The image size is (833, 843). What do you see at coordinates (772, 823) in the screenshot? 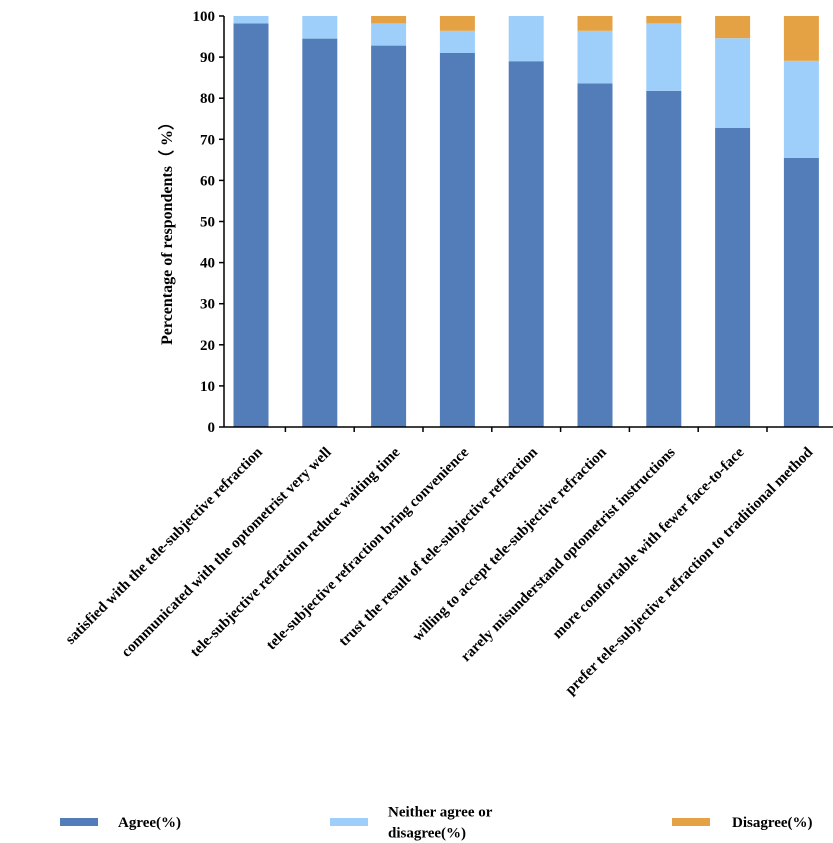
I see `legend-label-3: Disagree(%)` at bounding box center [772, 823].